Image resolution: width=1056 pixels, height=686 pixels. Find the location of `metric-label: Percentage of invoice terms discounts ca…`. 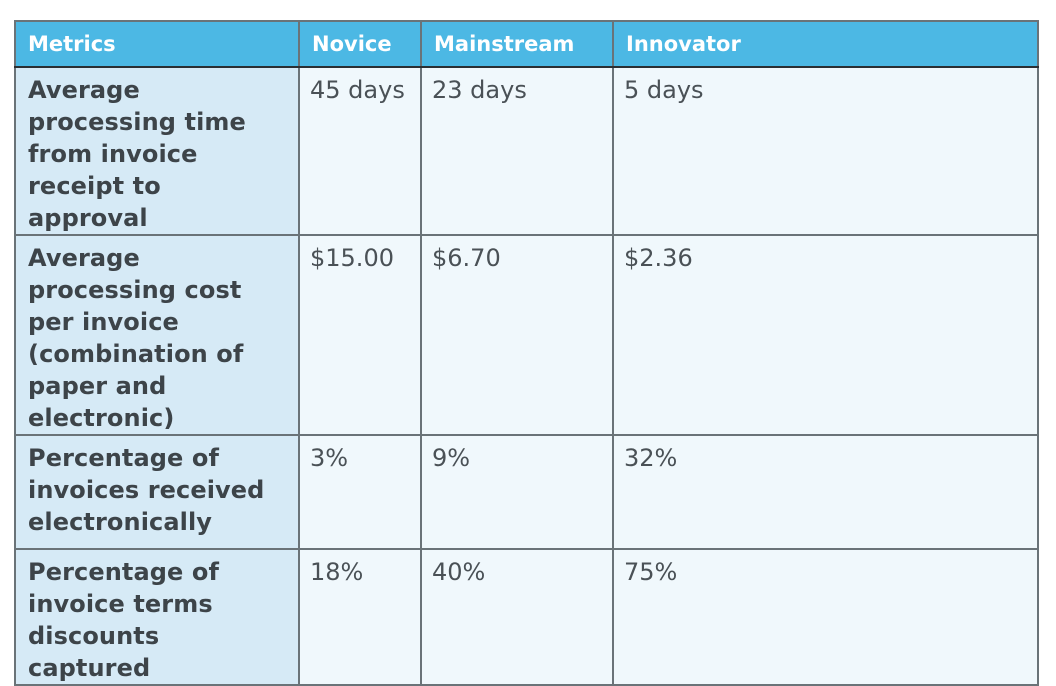

metric-label: Percentage of invoice terms discounts ca… is located at coordinates (157, 617).